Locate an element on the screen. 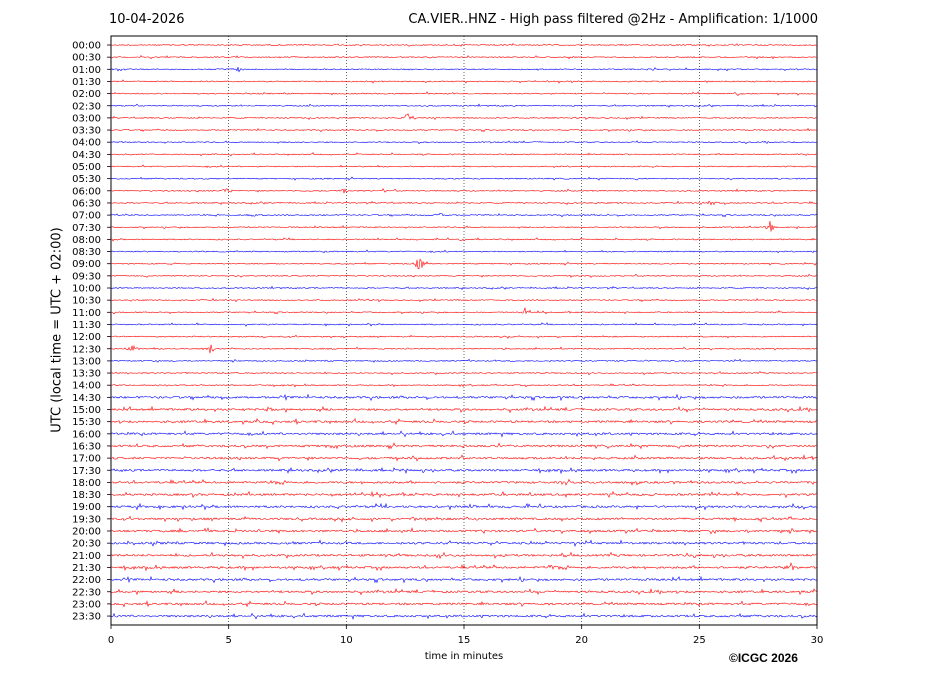 The image size is (927, 696). row-label: 20:00 is located at coordinates (86, 532).